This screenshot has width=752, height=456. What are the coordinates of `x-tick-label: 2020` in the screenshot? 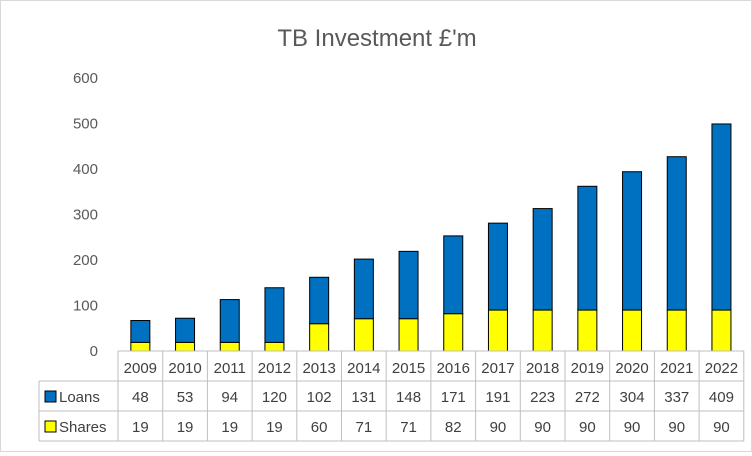 It's located at (631, 368).